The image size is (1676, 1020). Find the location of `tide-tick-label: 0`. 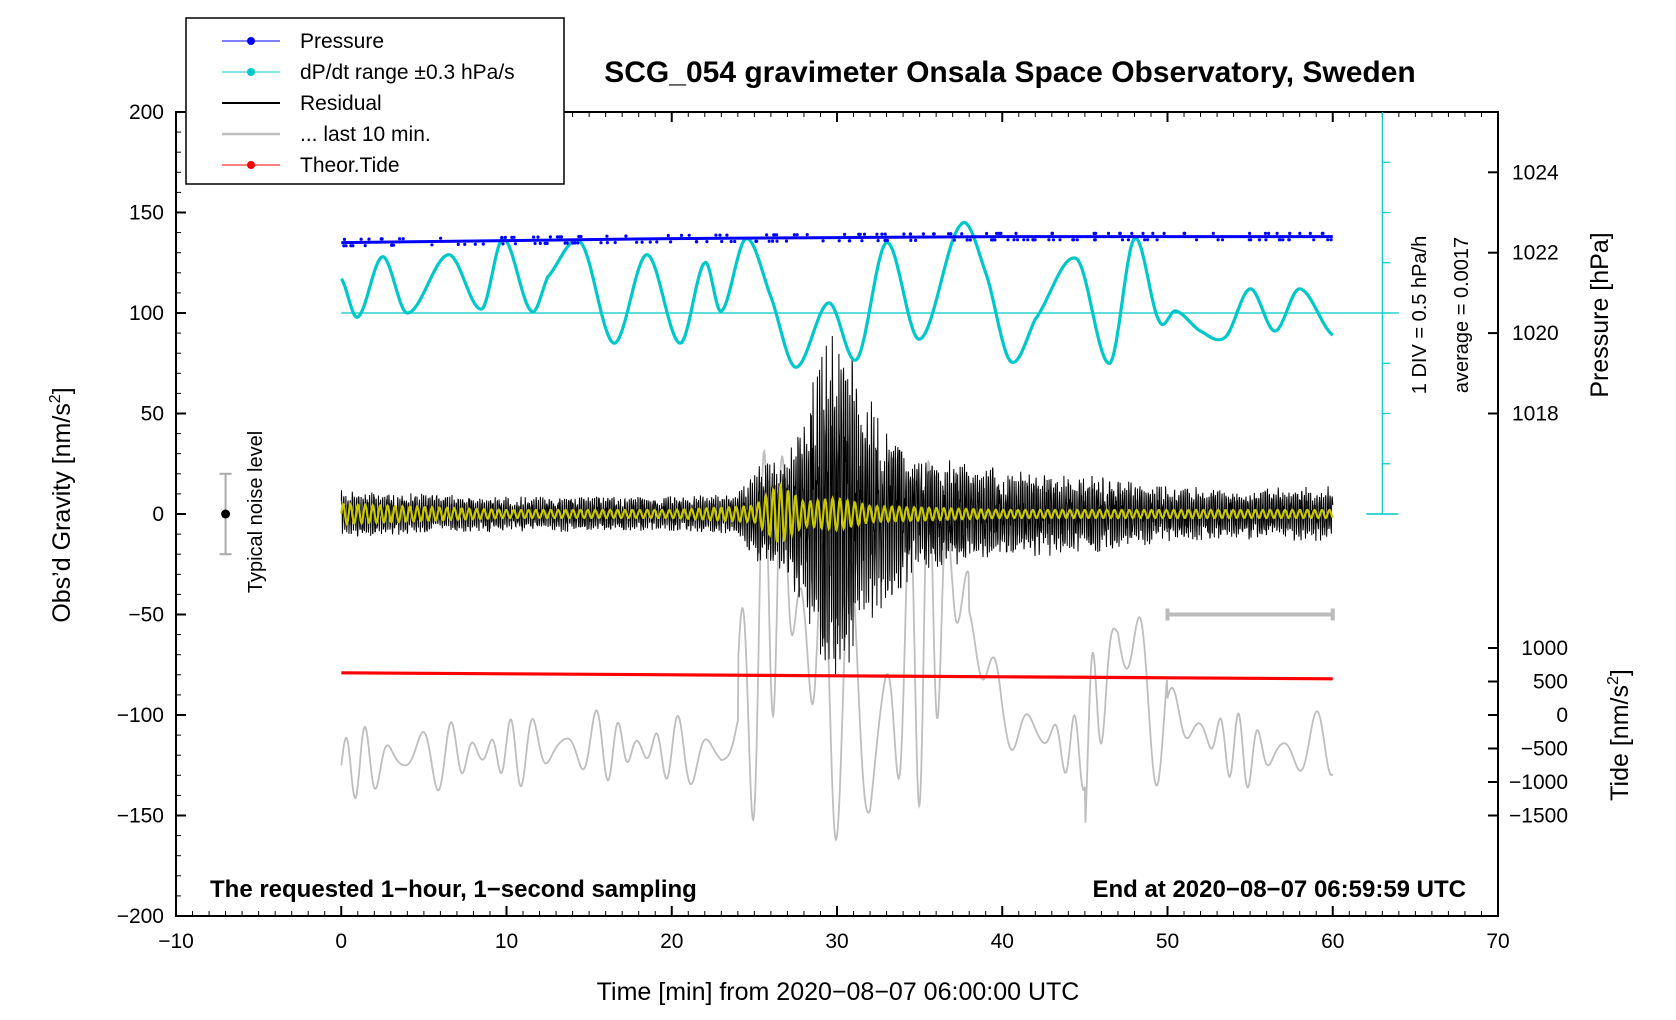

tide-tick-label: 0 is located at coordinates (1562, 715).